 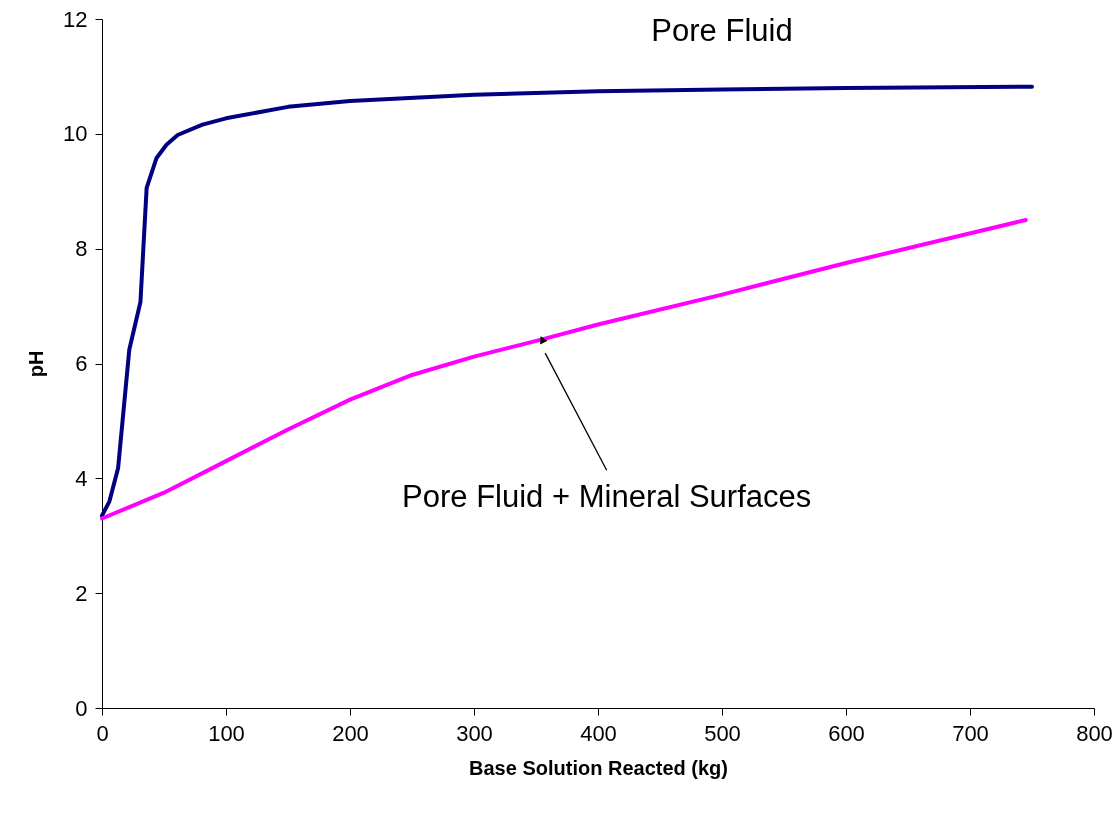 I want to click on x-tick-label: 200, so click(x=350, y=733).